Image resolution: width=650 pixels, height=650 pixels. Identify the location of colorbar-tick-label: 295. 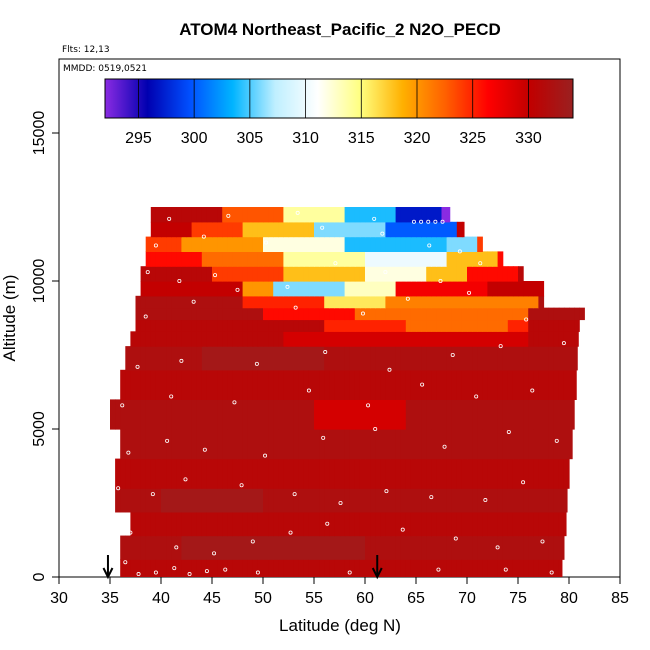
(138, 138).